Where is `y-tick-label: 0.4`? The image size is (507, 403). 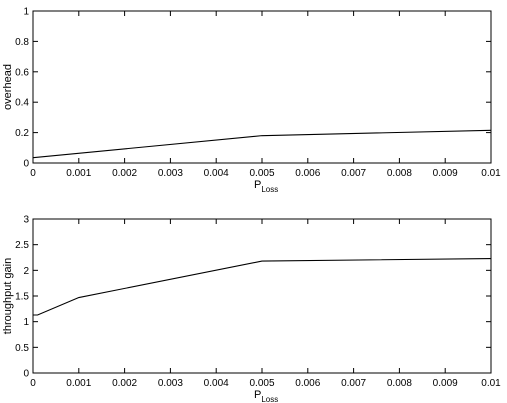 y-tick-label: 0.4 is located at coordinates (22, 103).